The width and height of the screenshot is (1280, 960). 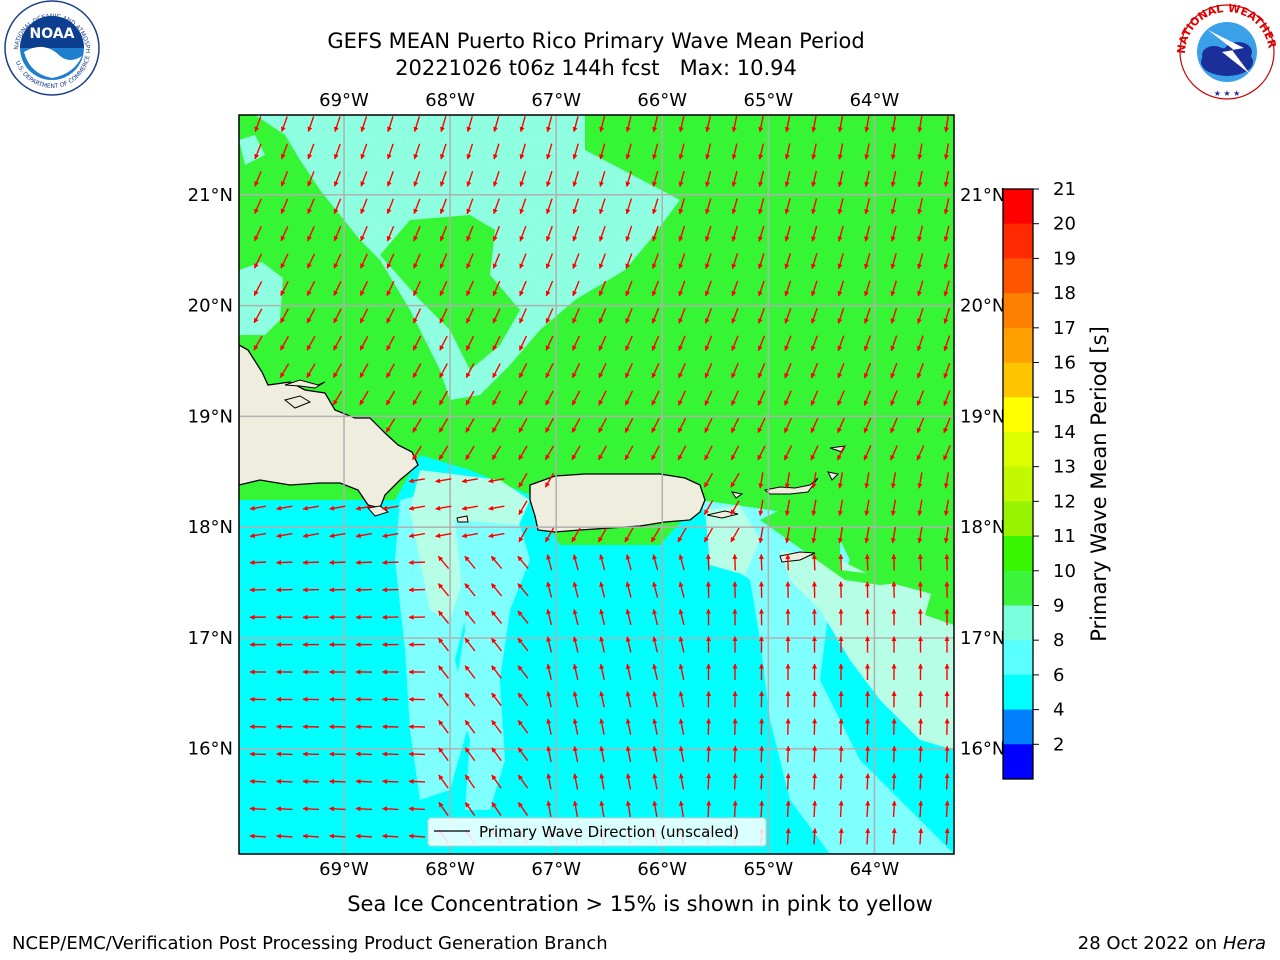 What do you see at coordinates (982, 749) in the screenshot?
I see `lat-tick-right-5: 16°N` at bounding box center [982, 749].